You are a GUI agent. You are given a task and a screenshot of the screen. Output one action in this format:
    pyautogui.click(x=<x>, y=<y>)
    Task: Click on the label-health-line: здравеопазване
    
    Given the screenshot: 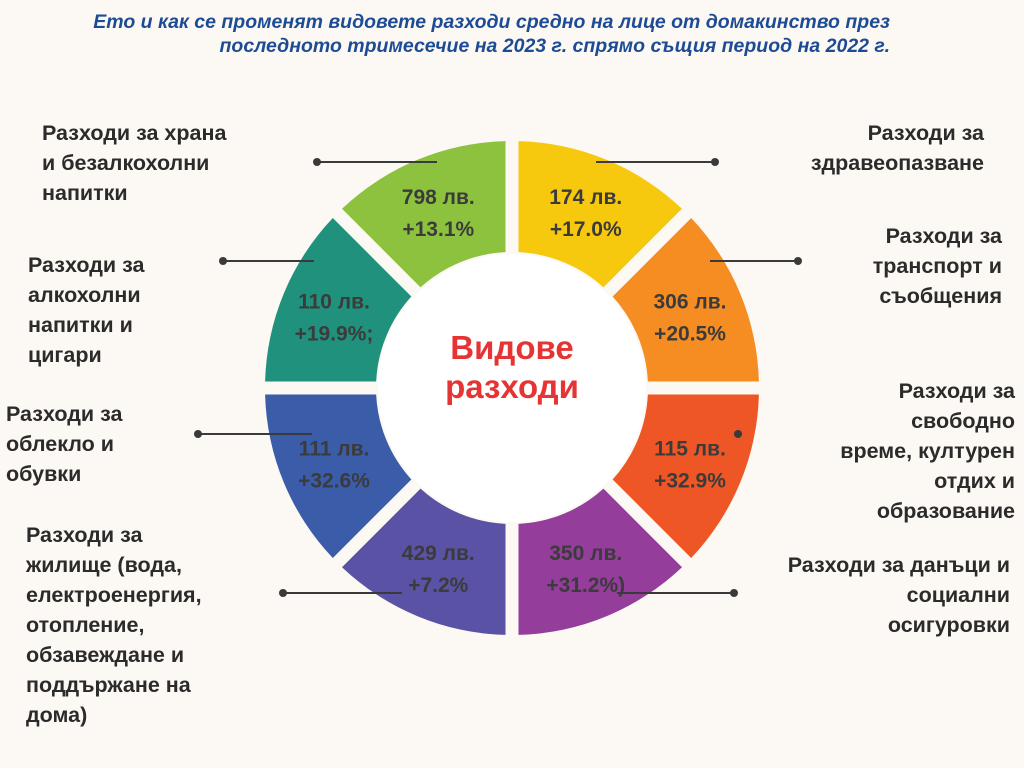 What is the action you would take?
    pyautogui.click(x=897, y=163)
    